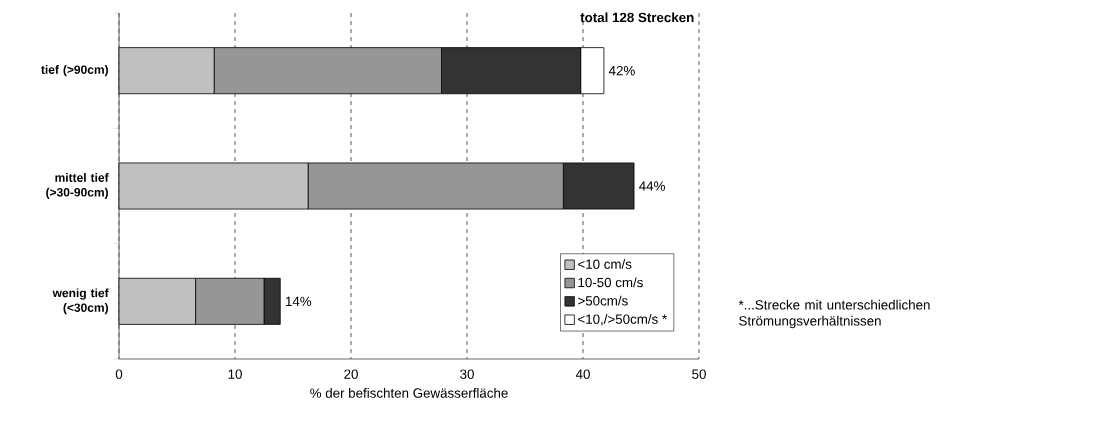  What do you see at coordinates (834, 314) in the screenshot?
I see `text: *...Strecke mit unterschiedlichen Strömungsverhältnissen` at bounding box center [834, 314].